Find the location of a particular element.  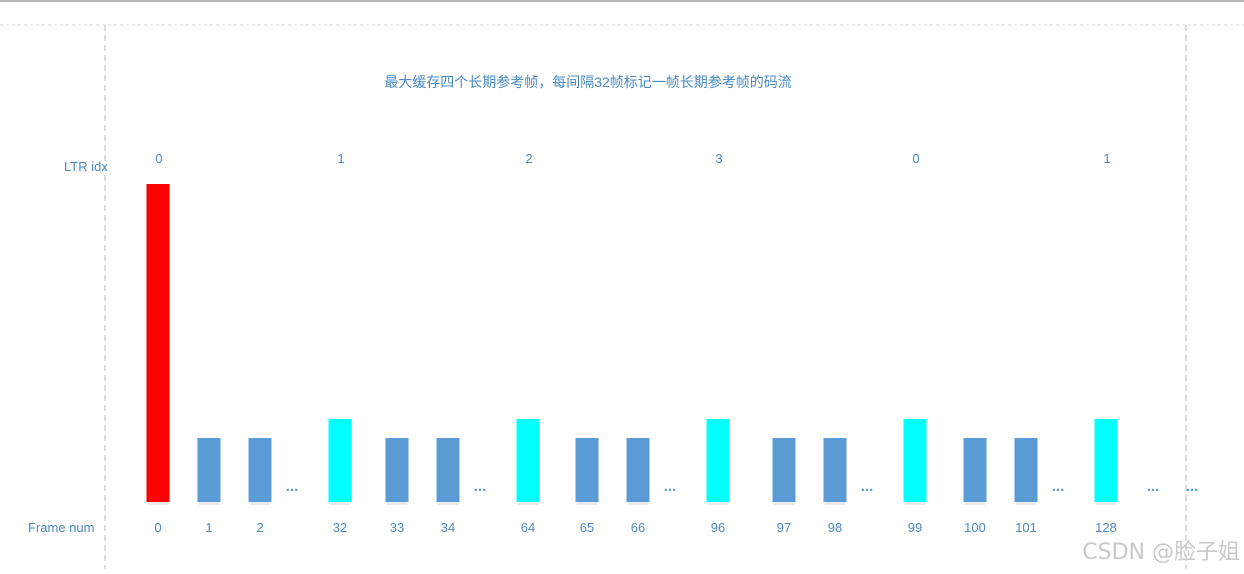

frame-num-label-value: 101 is located at coordinates (1026, 527).